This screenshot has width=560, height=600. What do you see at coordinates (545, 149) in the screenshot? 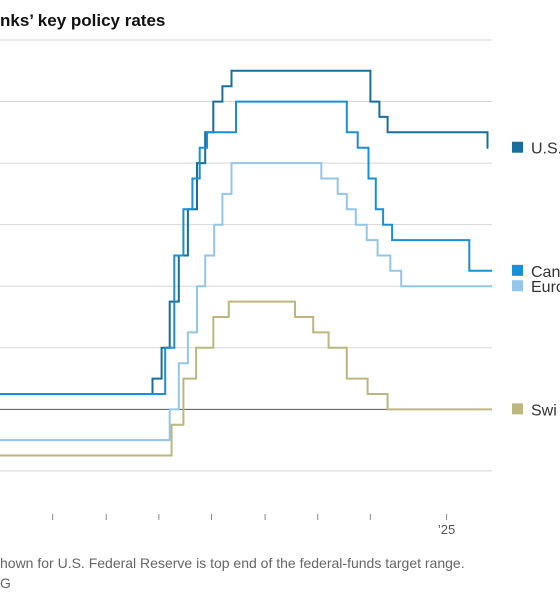
I see `legend-label: U.S.` at bounding box center [545, 149].